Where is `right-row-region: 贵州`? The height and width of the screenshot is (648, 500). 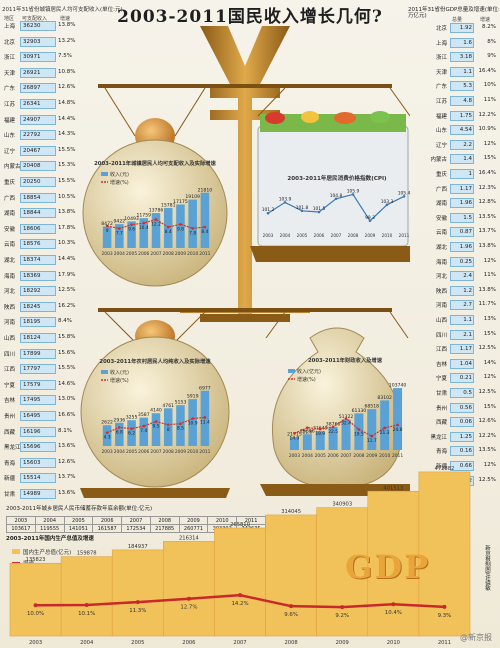 right-row-region: 贵州 is located at coordinates (441, 408).